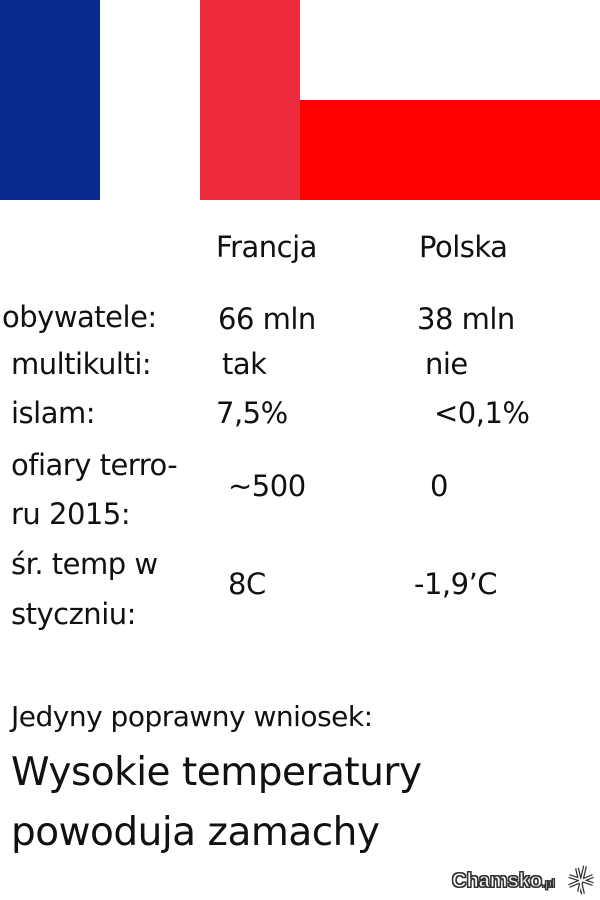 This screenshot has height=900, width=600. What do you see at coordinates (463, 247) in the screenshot?
I see `header-poland: Polska` at bounding box center [463, 247].